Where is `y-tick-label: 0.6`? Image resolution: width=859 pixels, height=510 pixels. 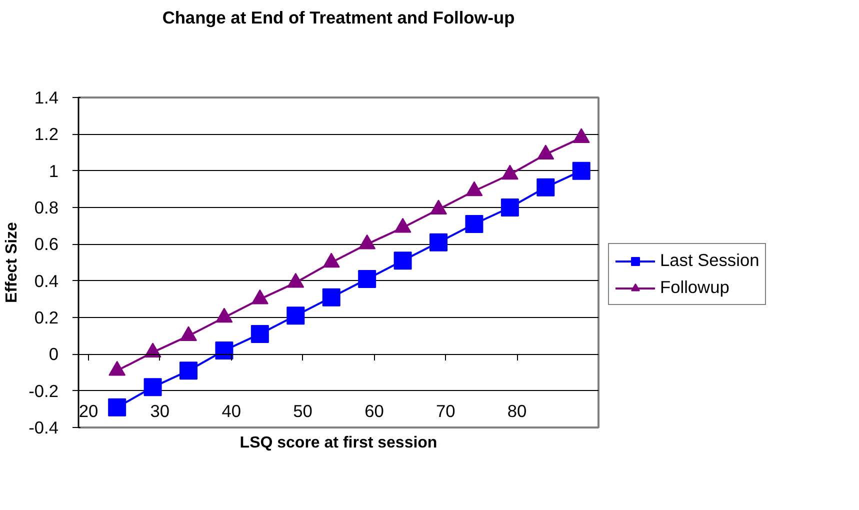 y-tick-label: 0.6 is located at coordinates (46, 244).